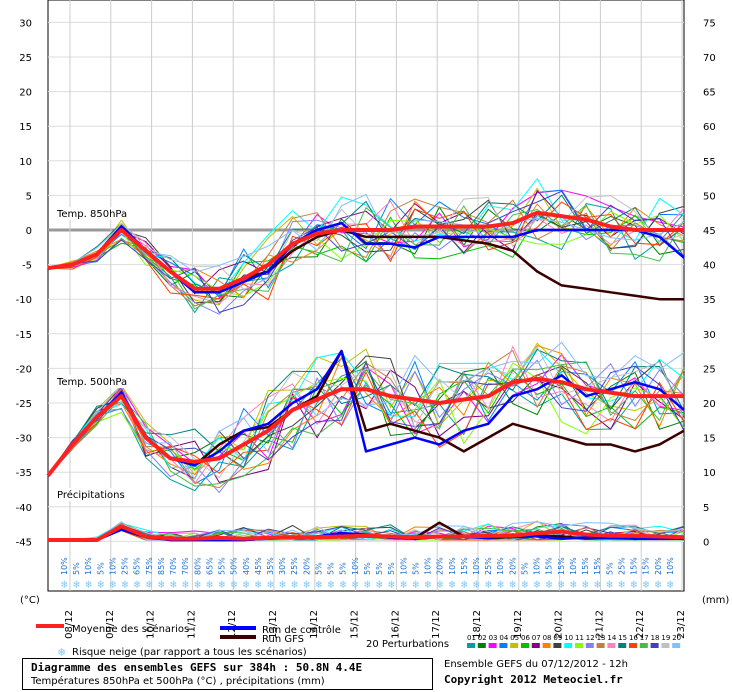 The width and height of the screenshot is (732, 692). What do you see at coordinates (91, 382) in the screenshot?
I see `t500-label: Temp. 500hPa` at bounding box center [91, 382].